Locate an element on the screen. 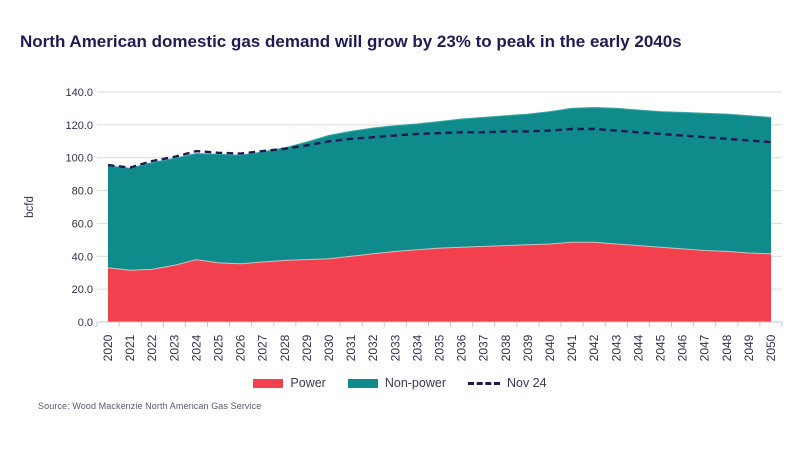  svg-text: 2025 is located at coordinates (219, 347).